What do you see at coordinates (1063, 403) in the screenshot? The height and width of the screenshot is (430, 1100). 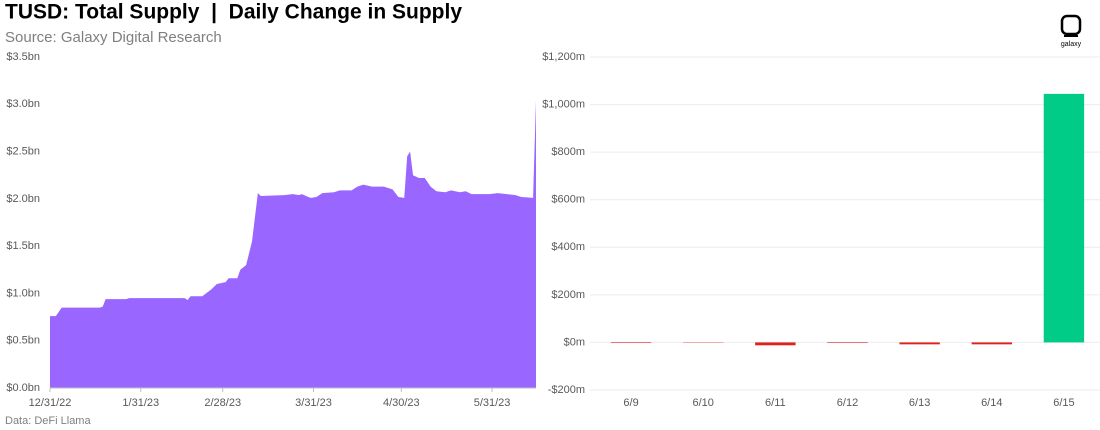 I see `x-tick-label: 6/15` at bounding box center [1063, 403].